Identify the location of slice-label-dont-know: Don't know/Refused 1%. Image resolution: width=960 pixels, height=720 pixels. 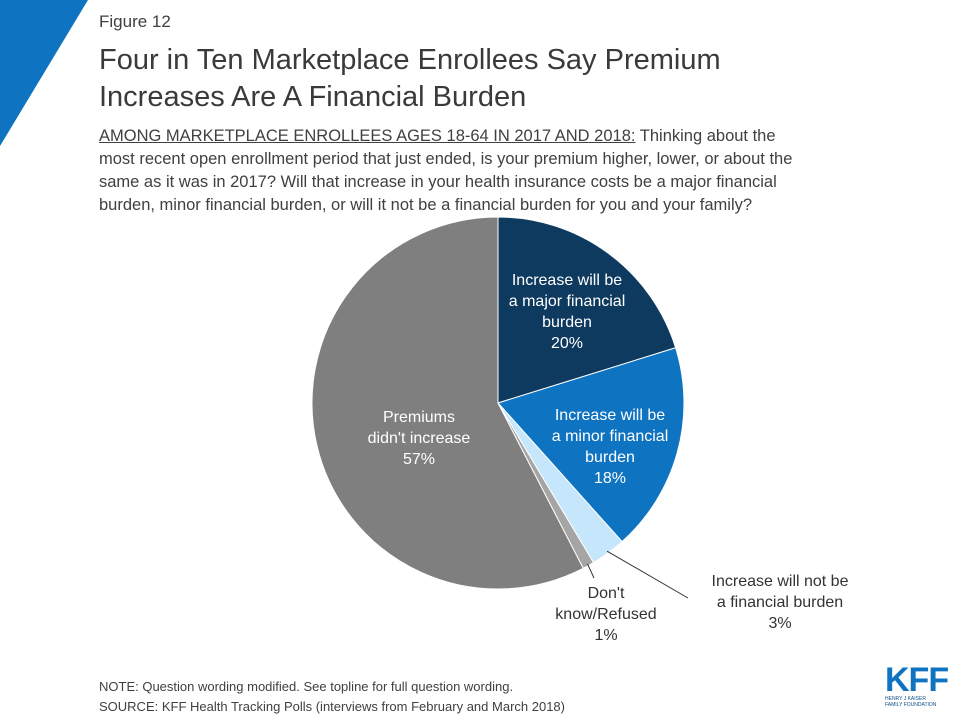
(605, 614).